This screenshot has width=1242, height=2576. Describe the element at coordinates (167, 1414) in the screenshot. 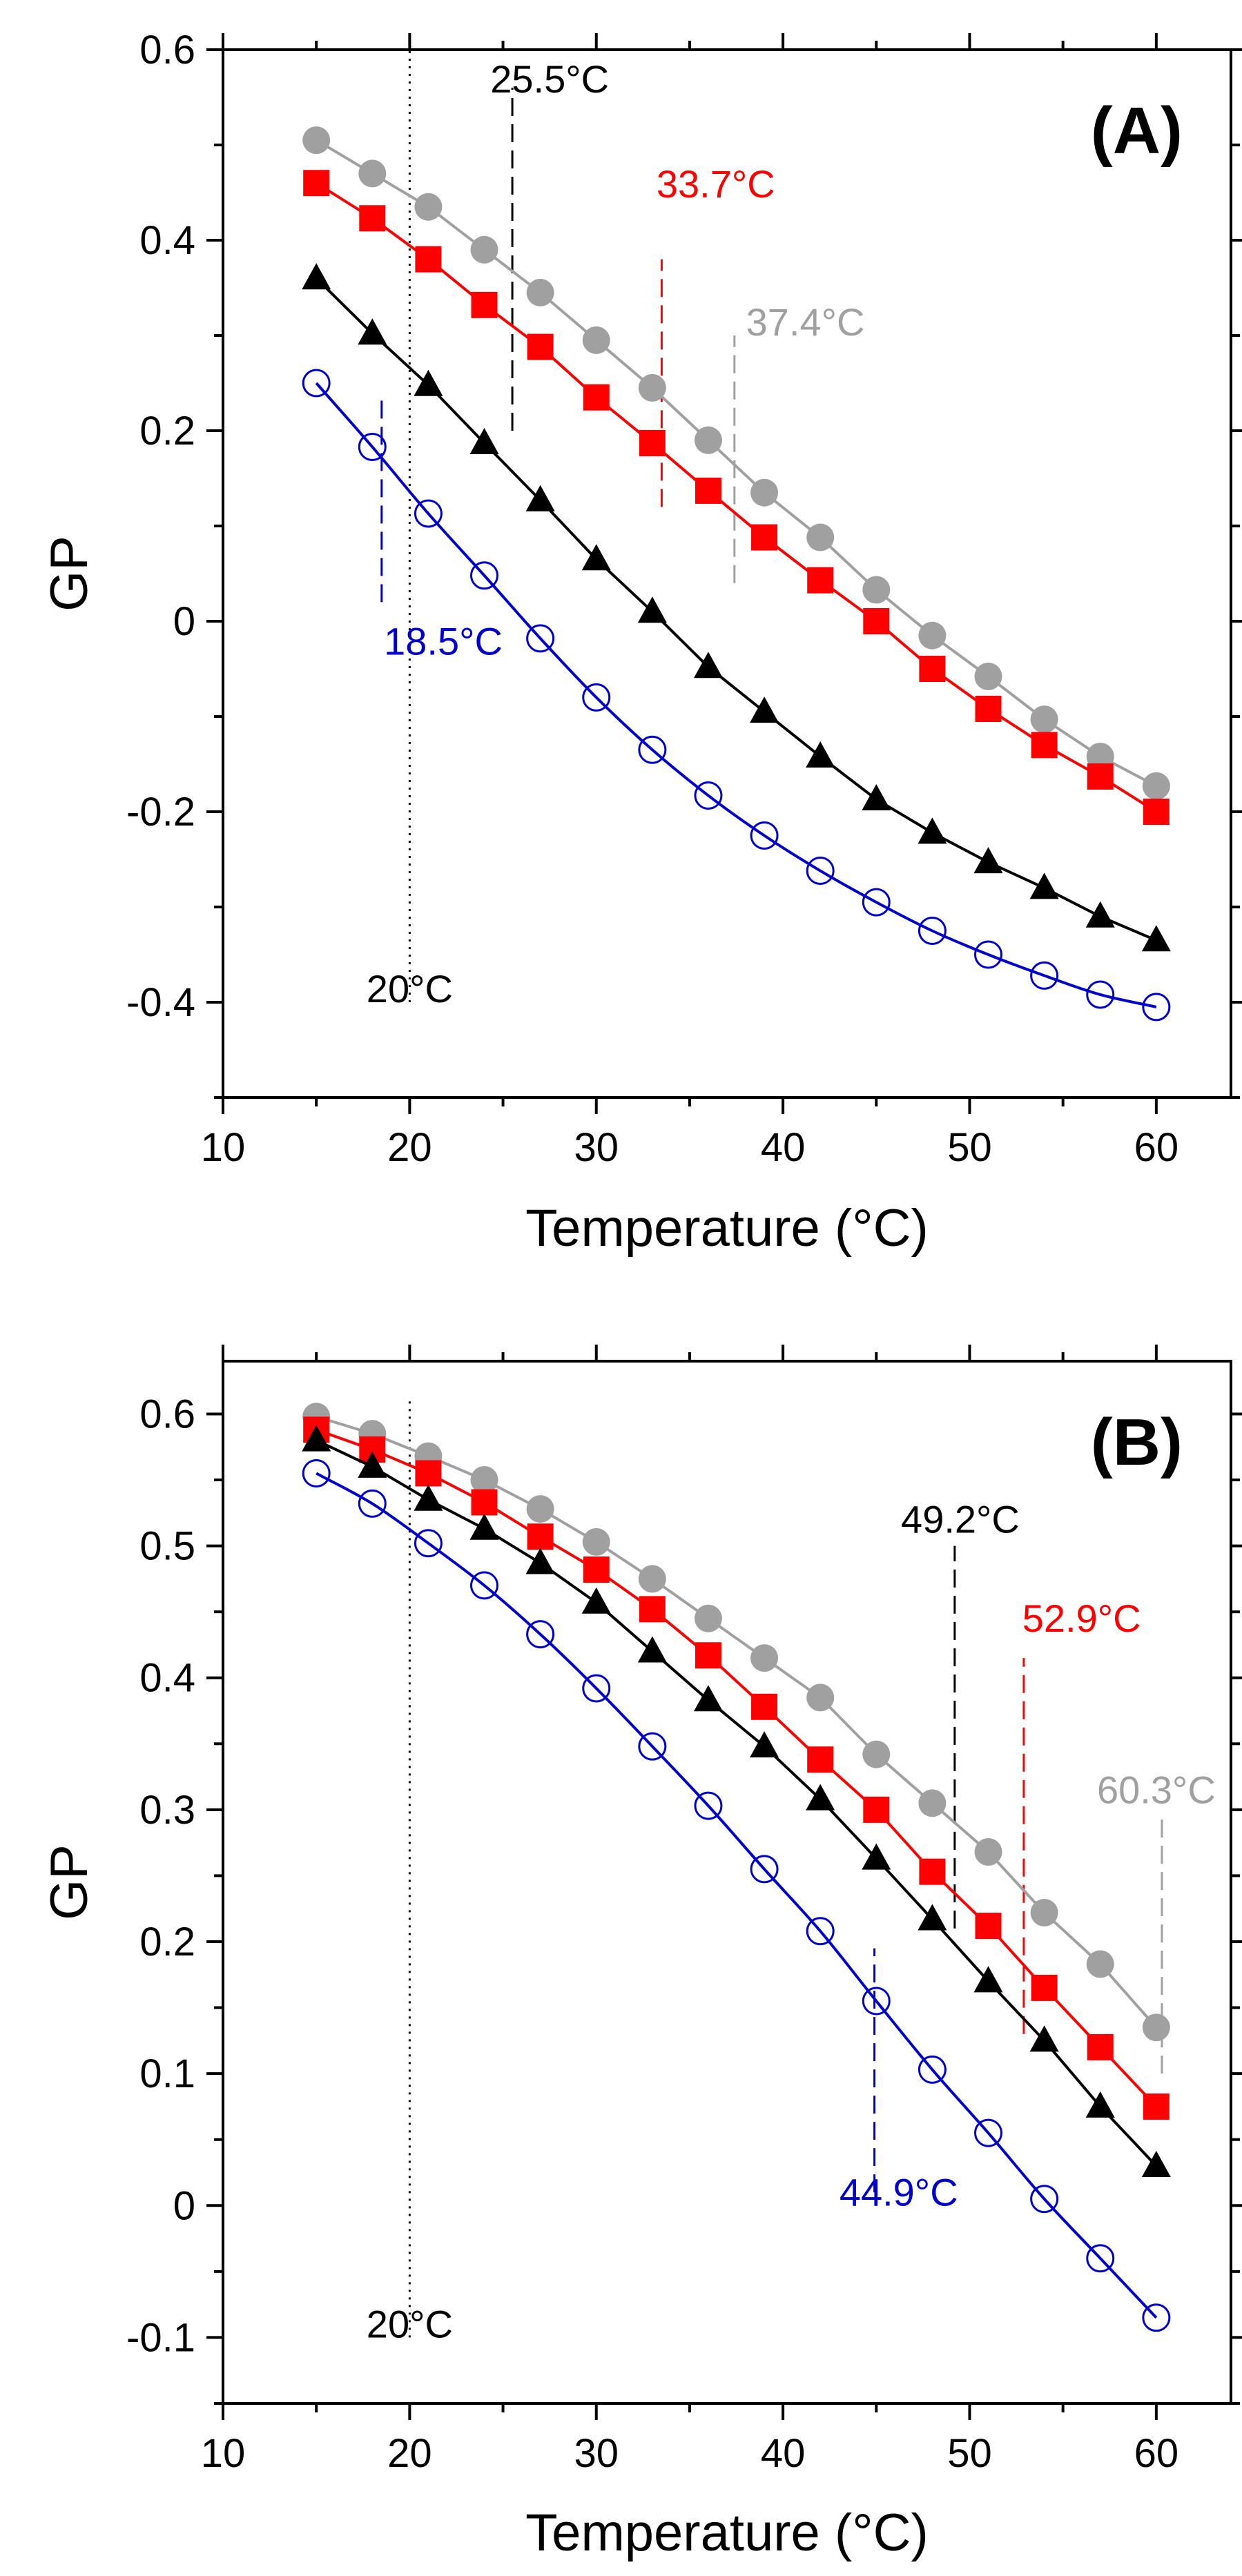

I see `y-tick-label: 0.6` at that location.